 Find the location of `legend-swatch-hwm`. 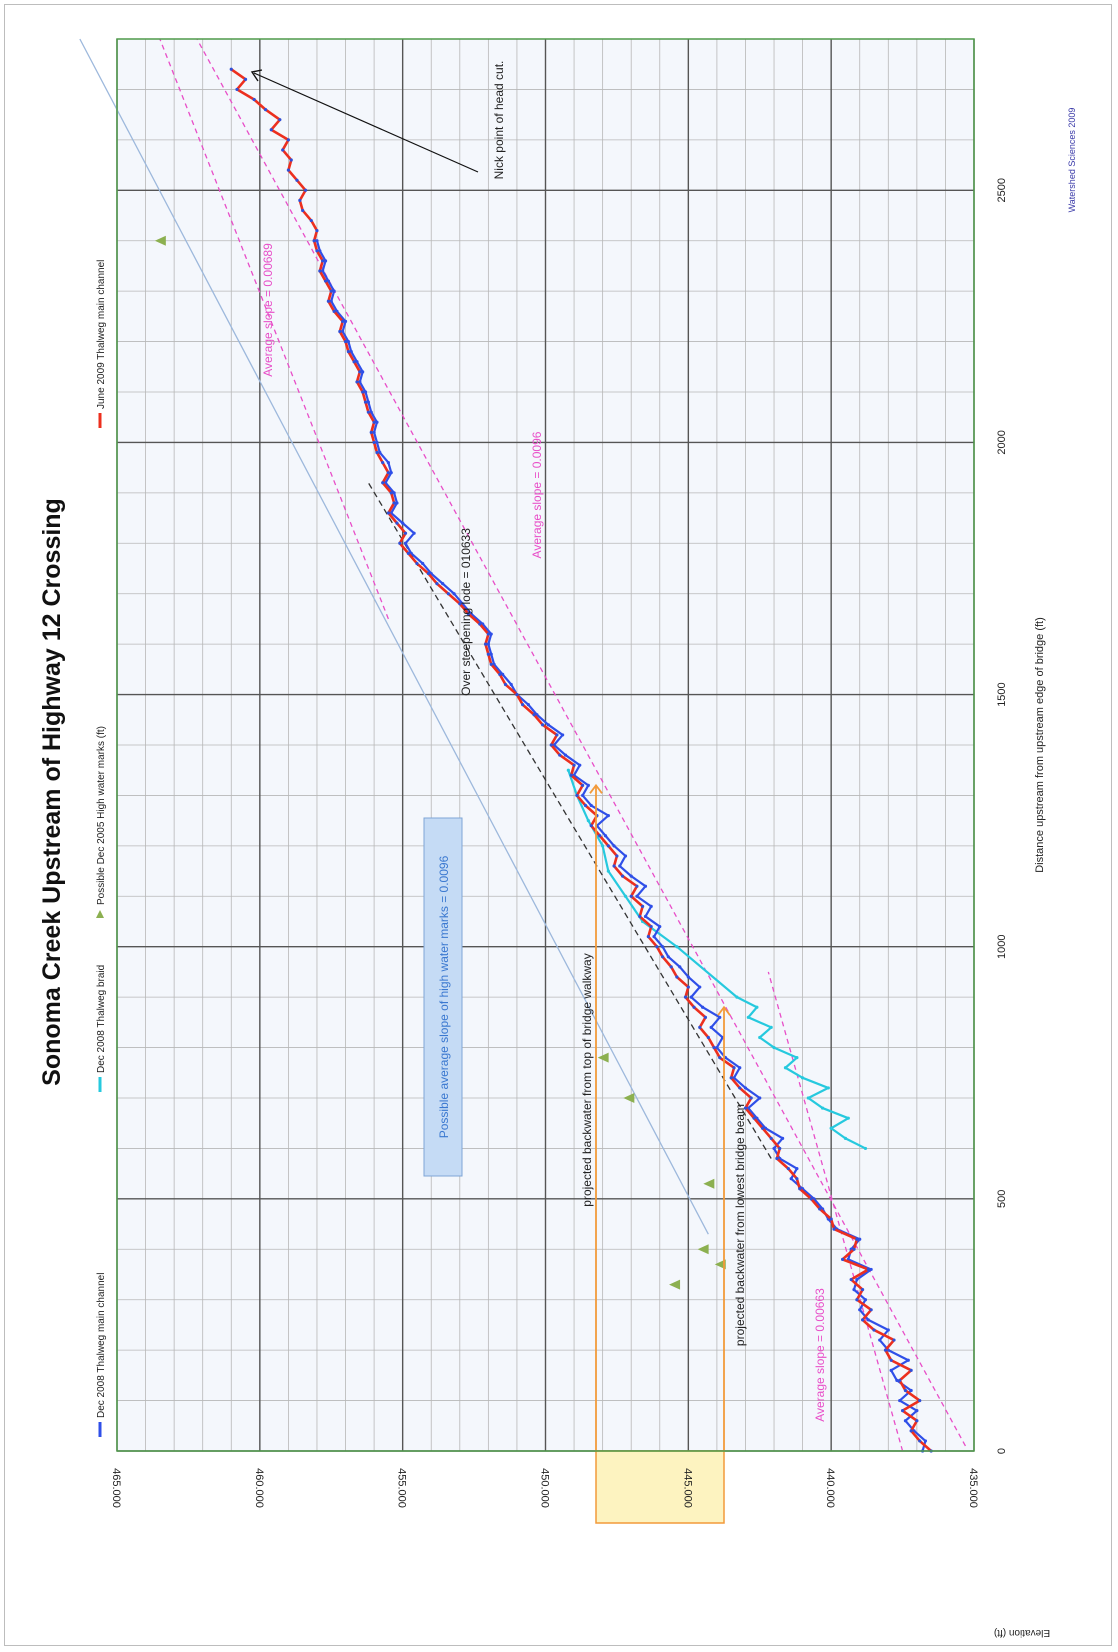

legend-swatch-hwm is located at coordinates (100, 914).